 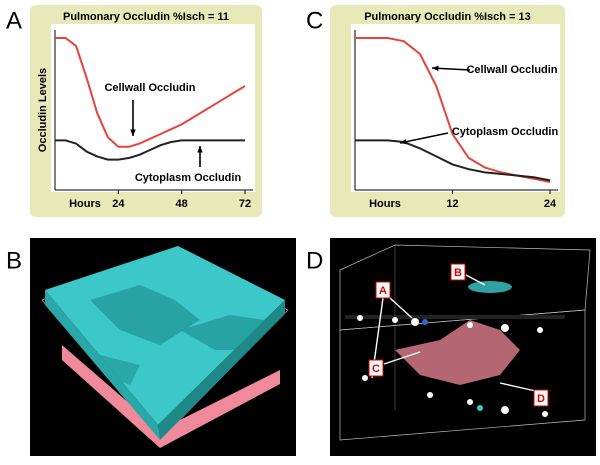 I want to click on region-label: C, so click(x=376, y=369).